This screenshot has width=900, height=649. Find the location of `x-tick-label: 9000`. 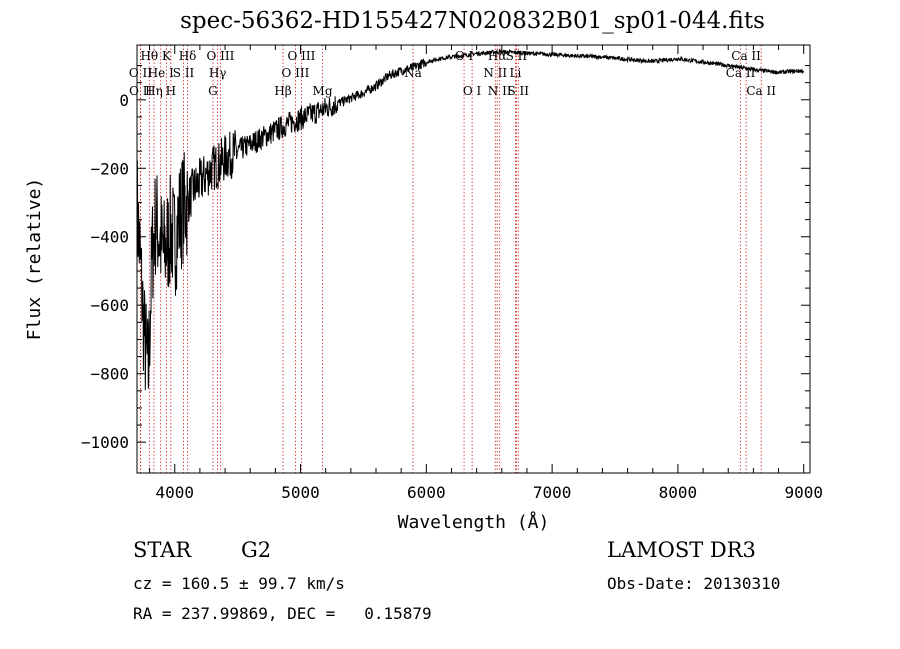

x-tick-label: 9000 is located at coordinates (803, 492).